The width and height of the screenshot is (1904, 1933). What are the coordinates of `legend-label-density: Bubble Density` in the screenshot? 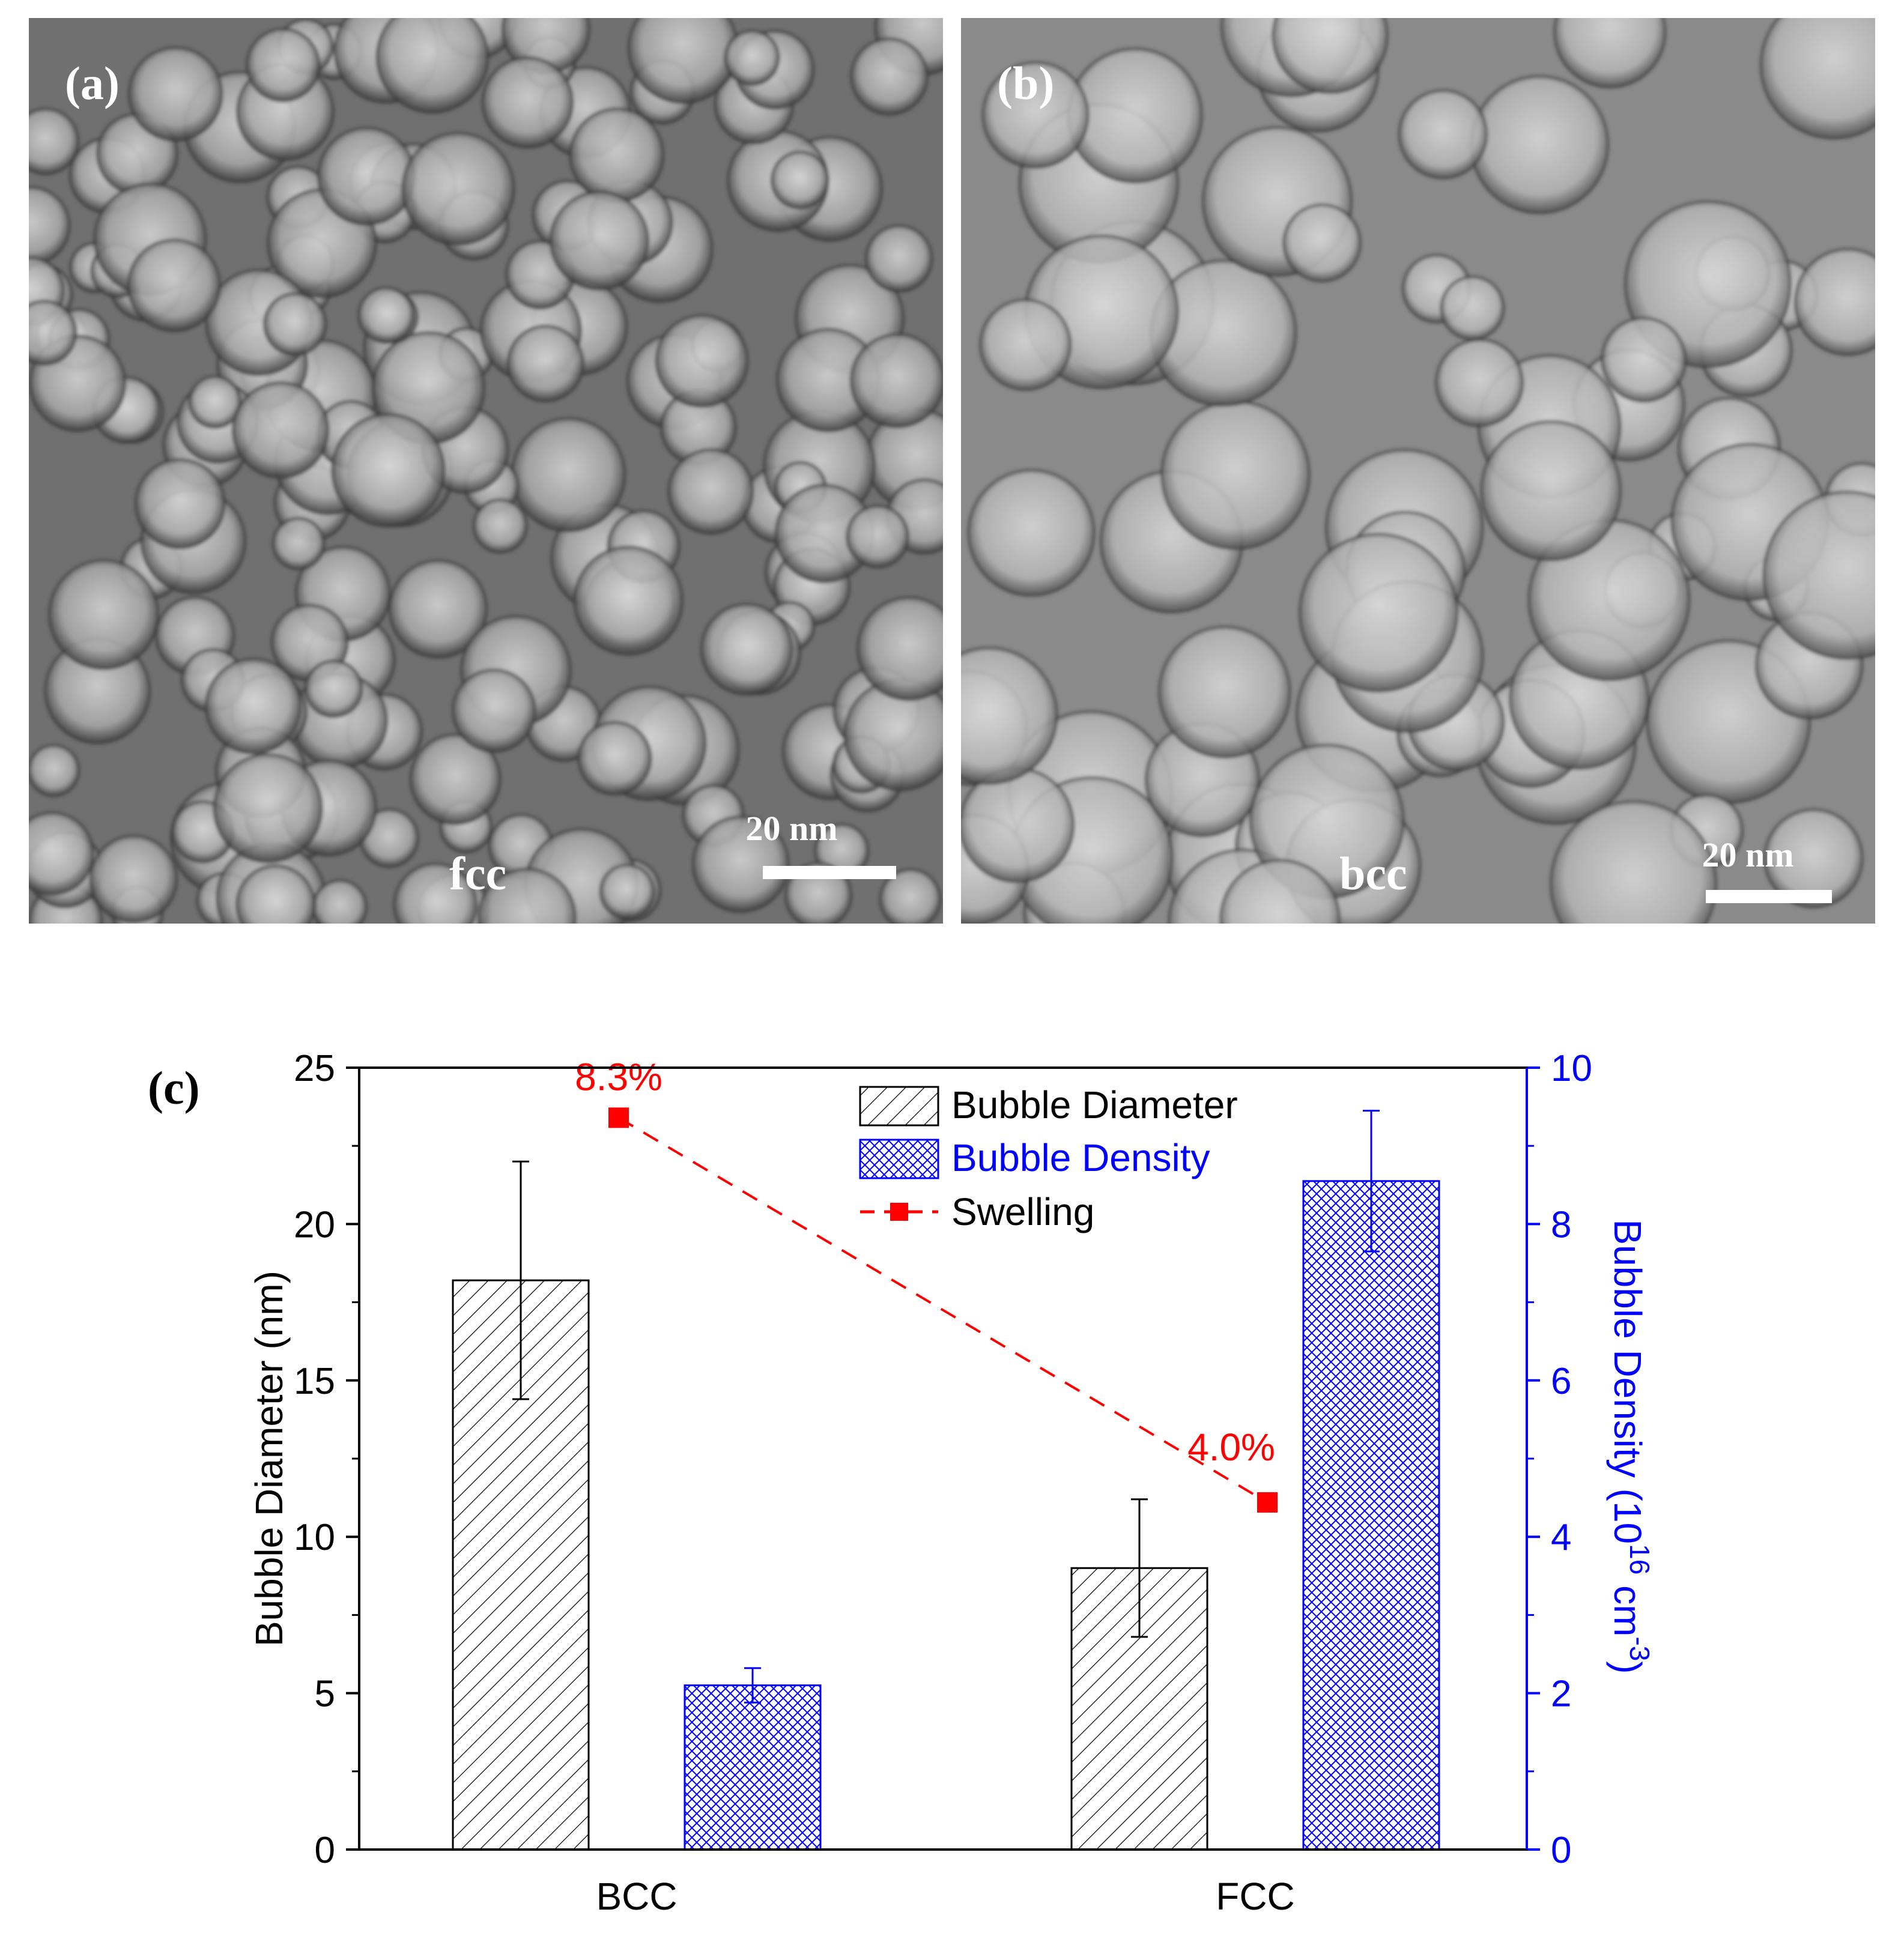 It's located at (1080, 1157).